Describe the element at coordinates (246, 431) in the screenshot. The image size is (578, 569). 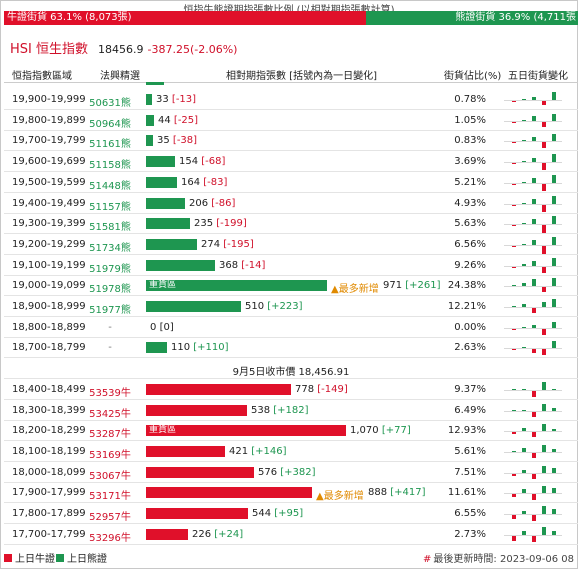
I see `count-bar: 重貨區` at that location.